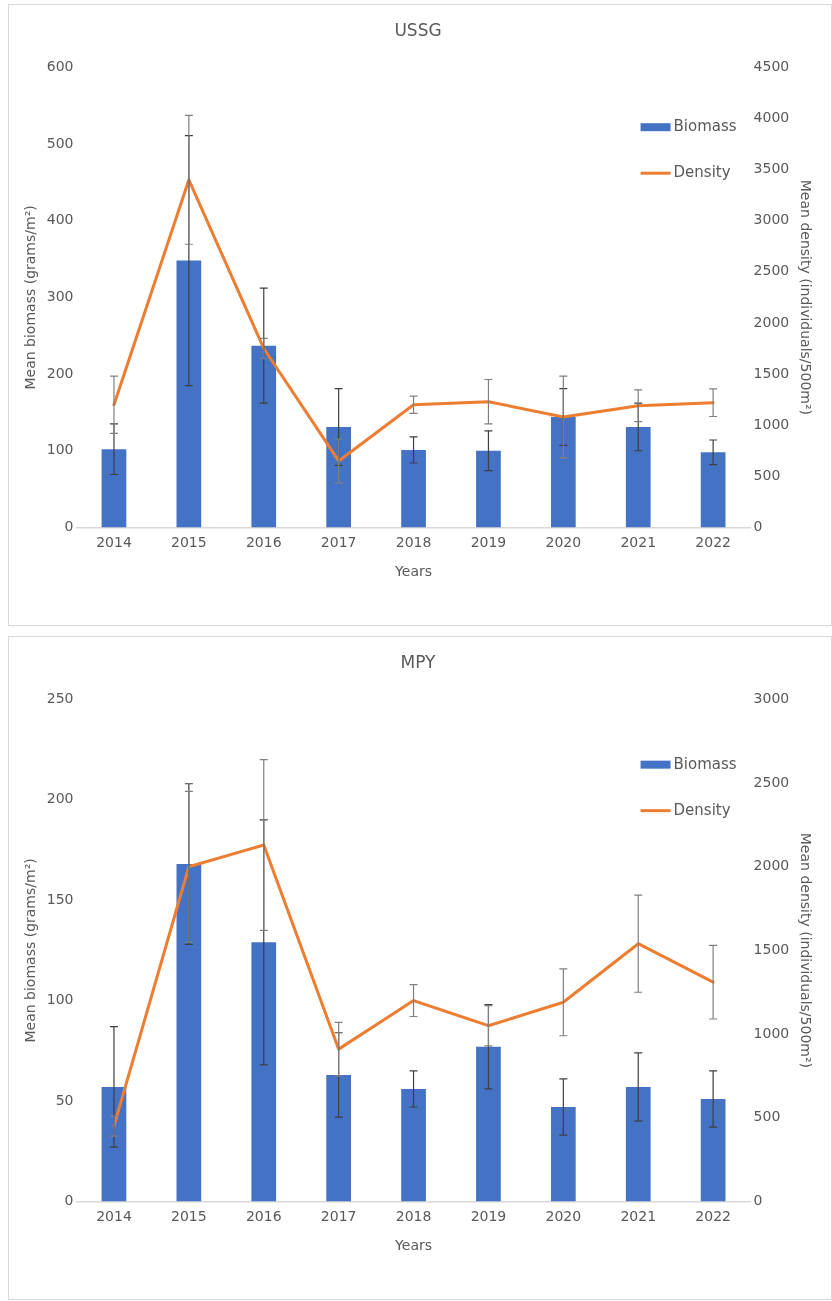  I want to click on y-tick-label: 250, so click(60, 698).